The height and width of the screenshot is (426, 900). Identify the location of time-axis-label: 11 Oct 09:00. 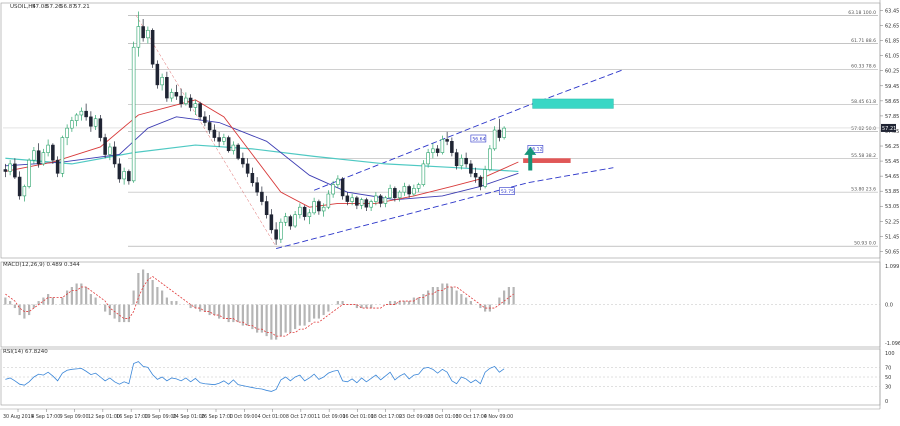
(329, 417).